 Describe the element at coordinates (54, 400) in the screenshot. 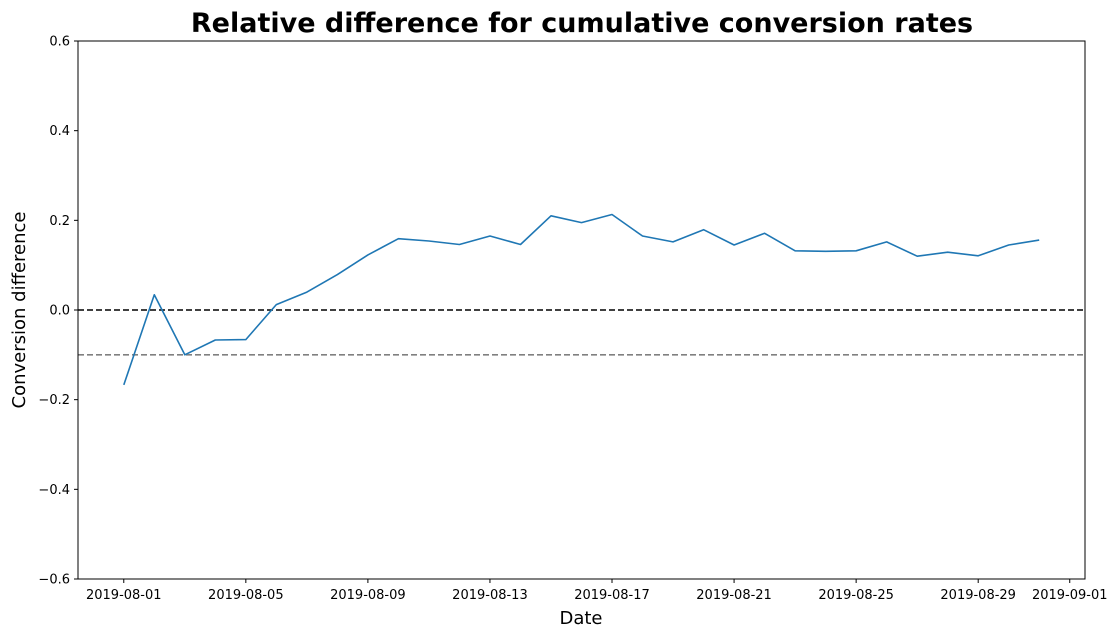

I see `y-tick-label: −0.2` at that location.